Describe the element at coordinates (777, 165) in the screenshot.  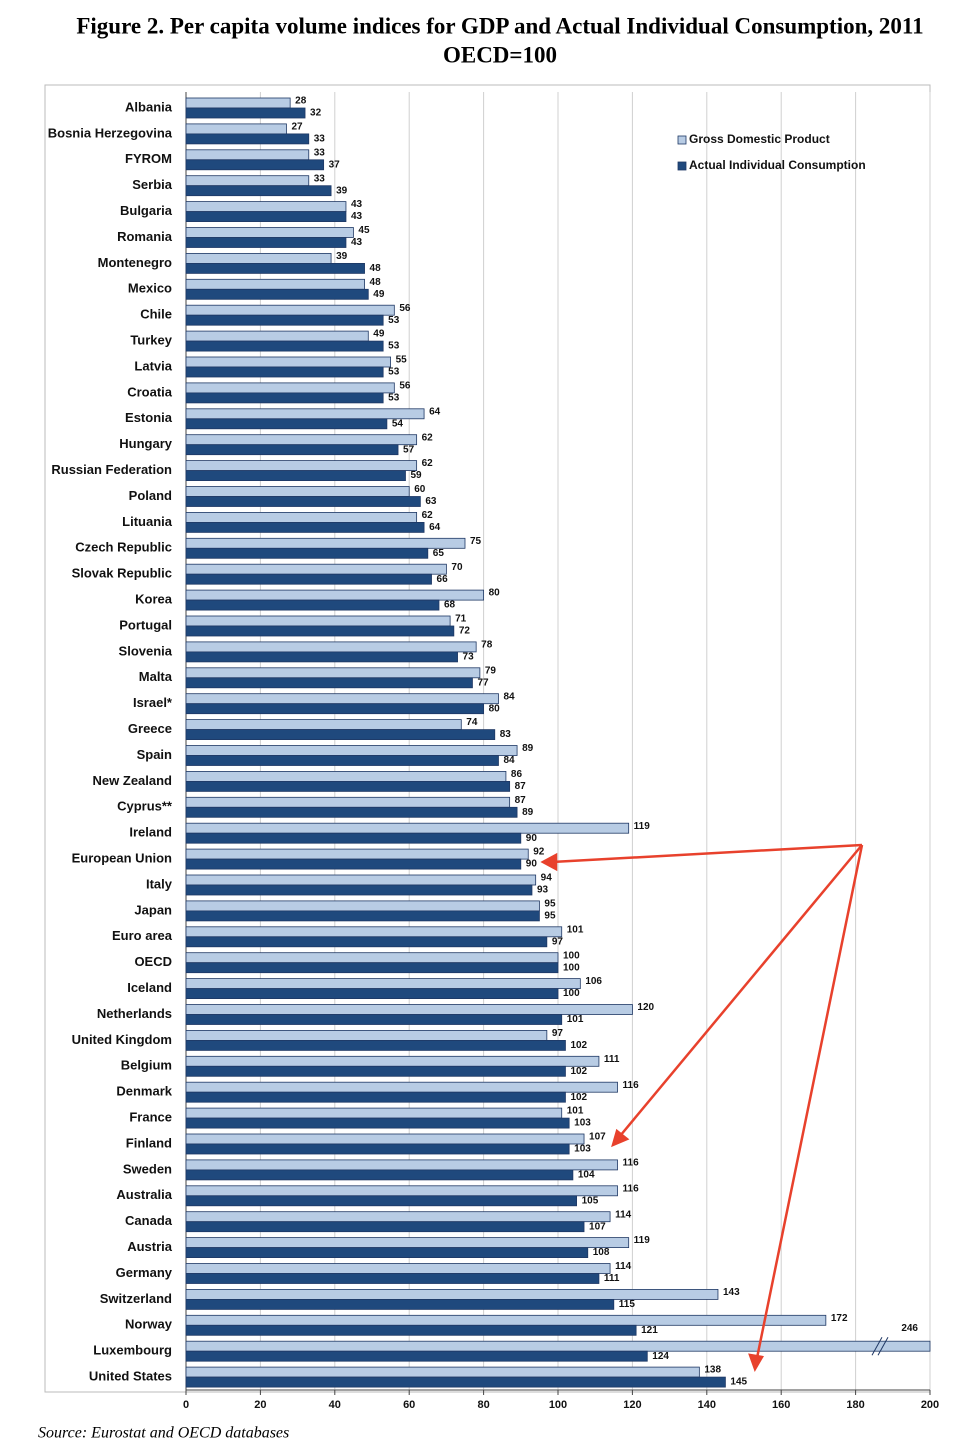
I see `legend-label: Actual Individual Consumption` at that location.